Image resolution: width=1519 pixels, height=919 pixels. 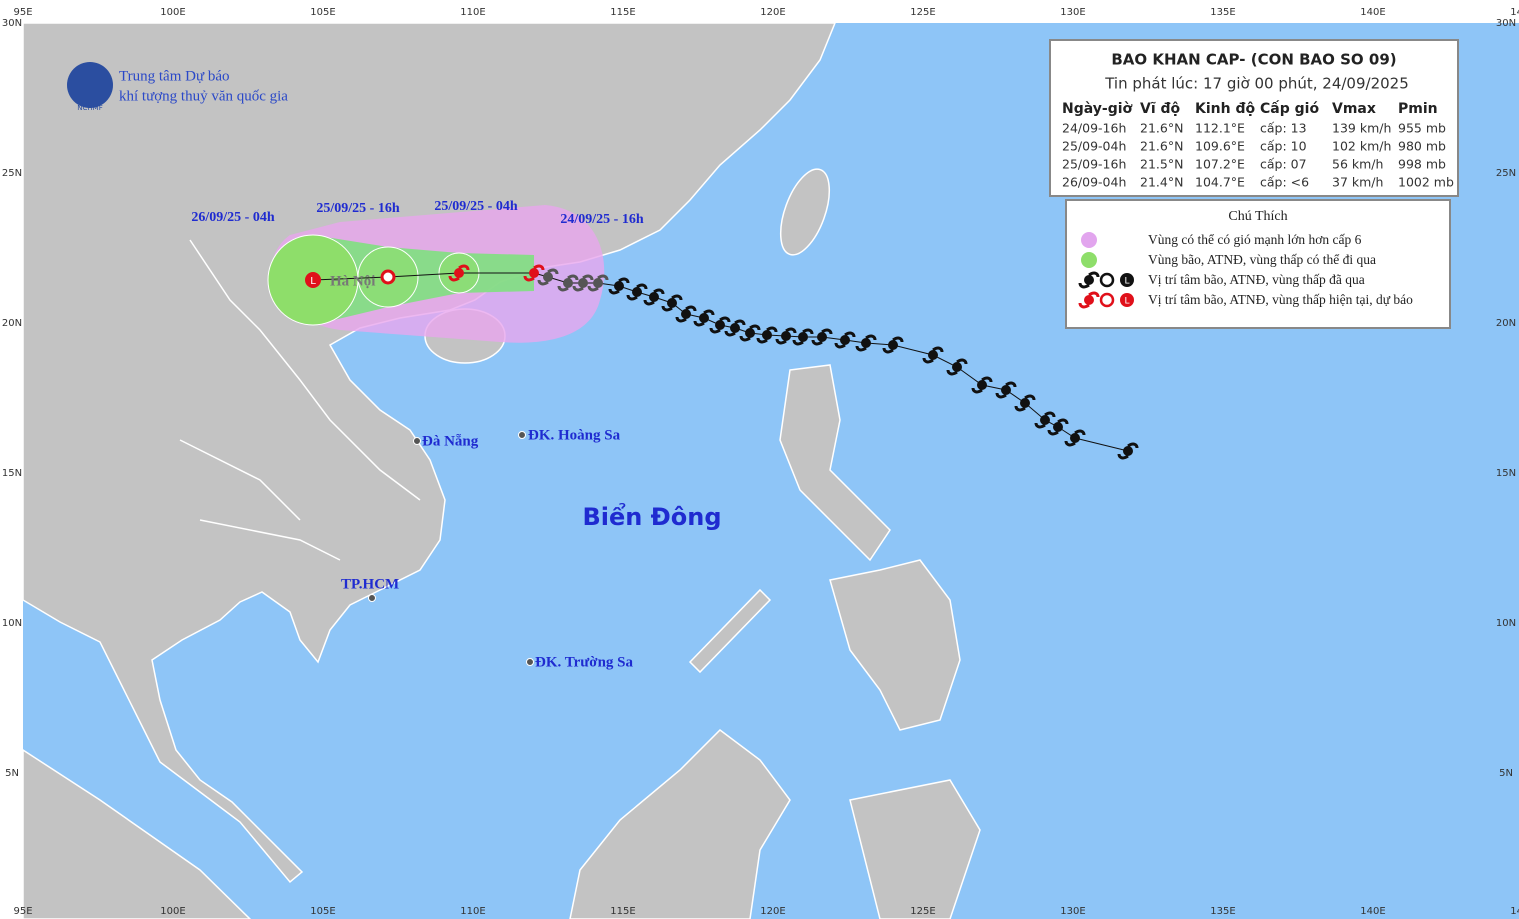 I want to click on place-label: TP.HCM, so click(x=370, y=584).